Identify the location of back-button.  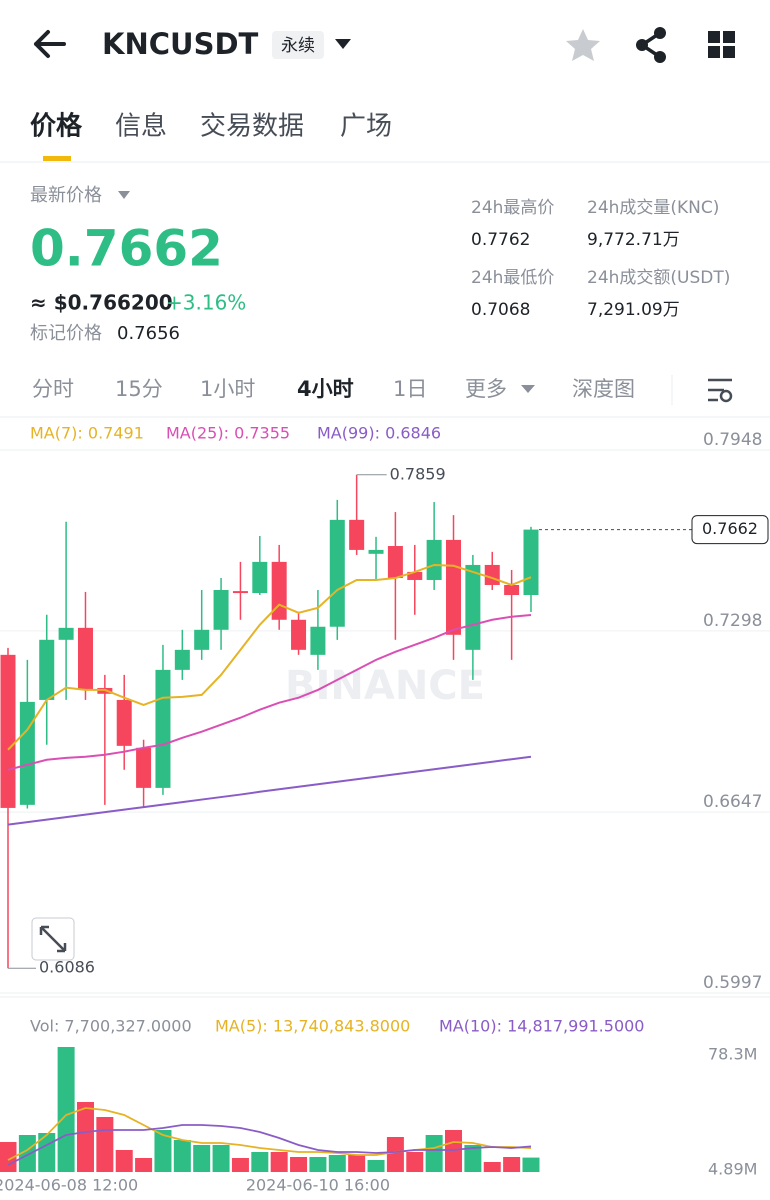
(50, 44).